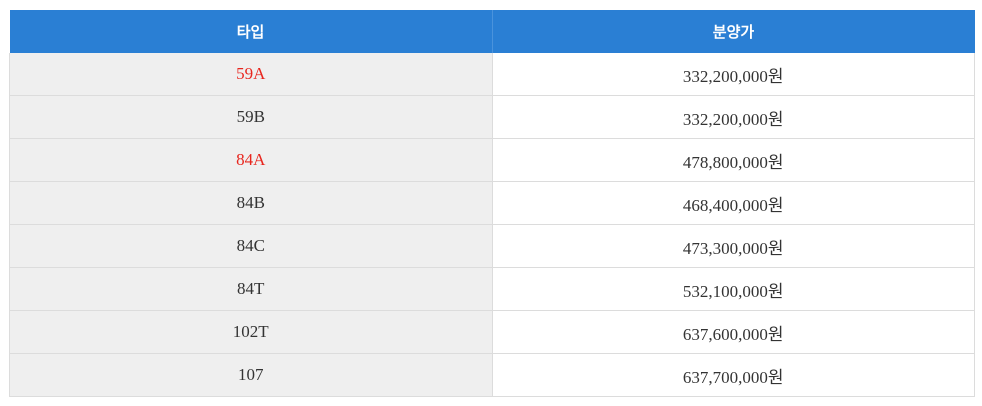 The height and width of the screenshot is (406, 982). What do you see at coordinates (733, 31) in the screenshot?
I see `header-cell: 분양가` at bounding box center [733, 31].